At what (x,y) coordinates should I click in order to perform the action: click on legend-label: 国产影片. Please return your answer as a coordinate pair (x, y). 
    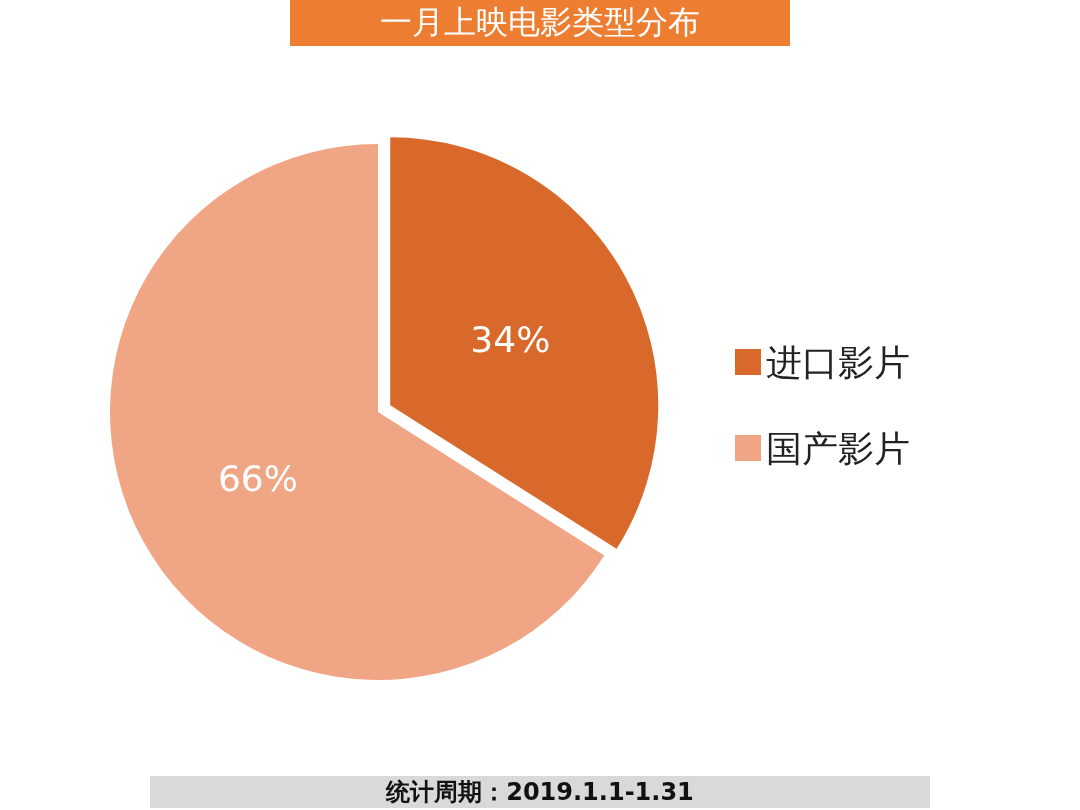
    Looking at the image, I should click on (838, 448).